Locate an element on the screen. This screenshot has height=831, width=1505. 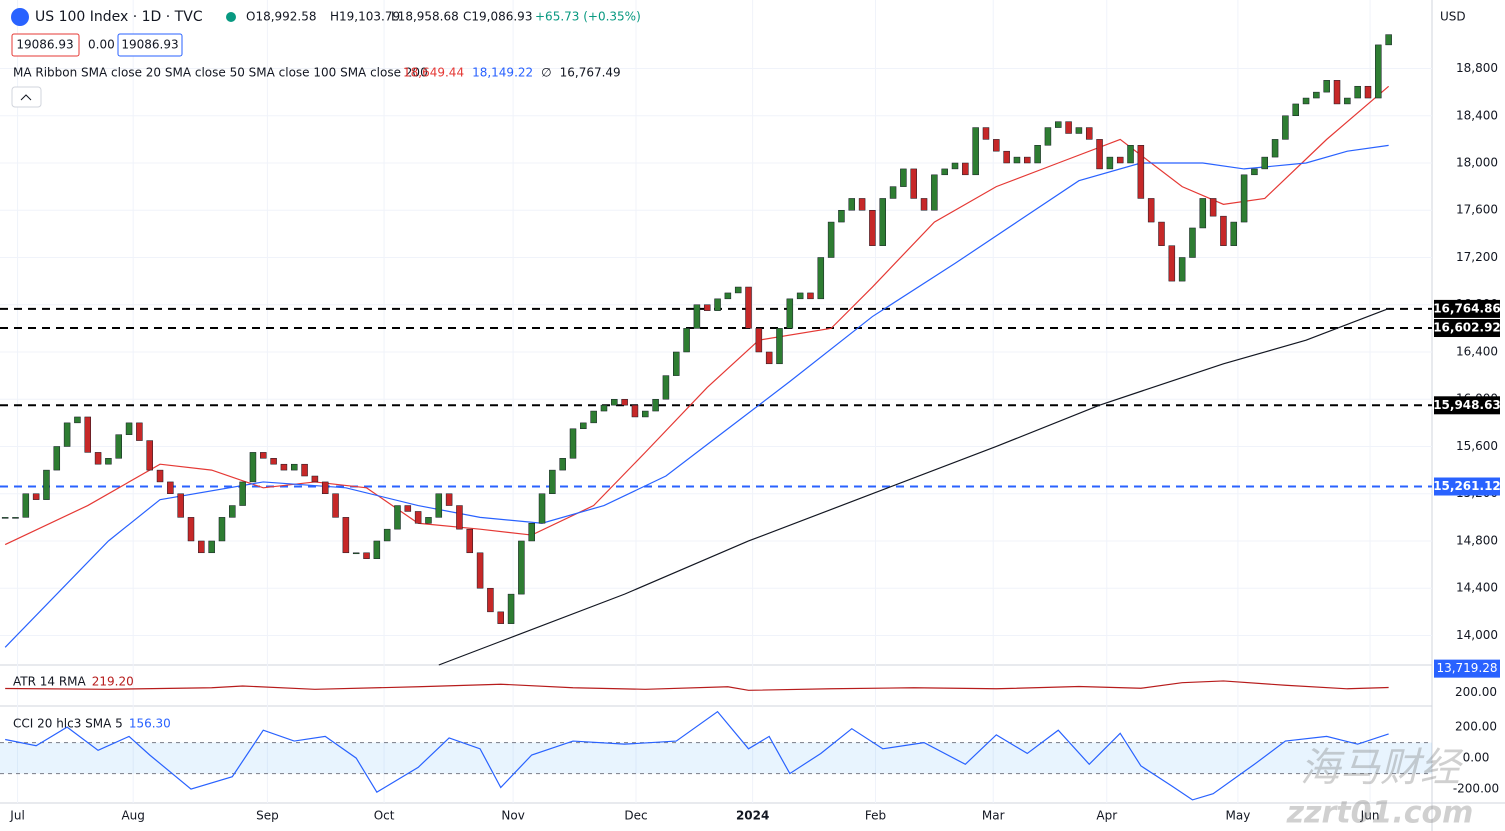
level-label: 16,764.86 is located at coordinates (1467, 308).